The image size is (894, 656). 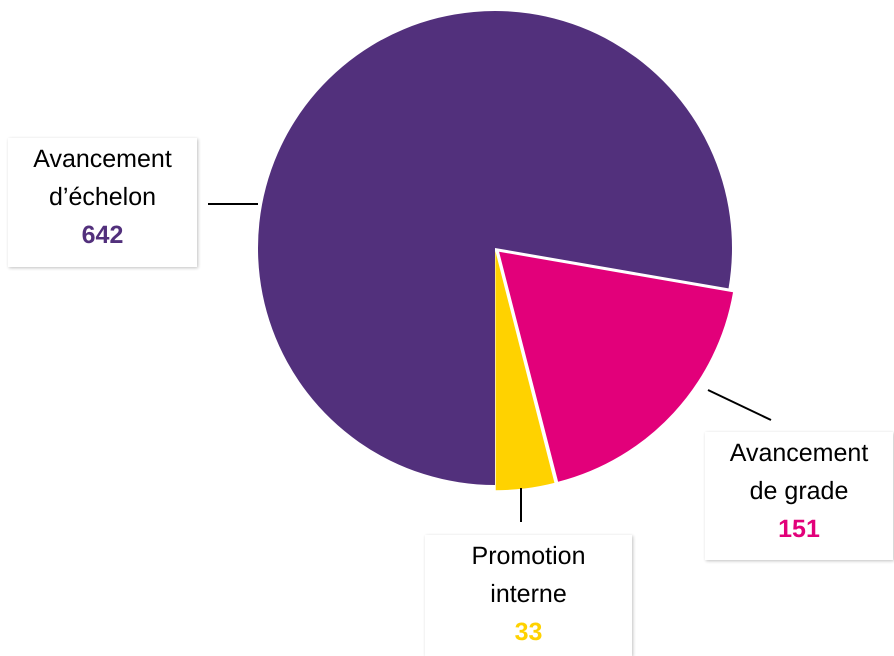 I want to click on slice-label: Avancement d’échelon, so click(x=102, y=177).